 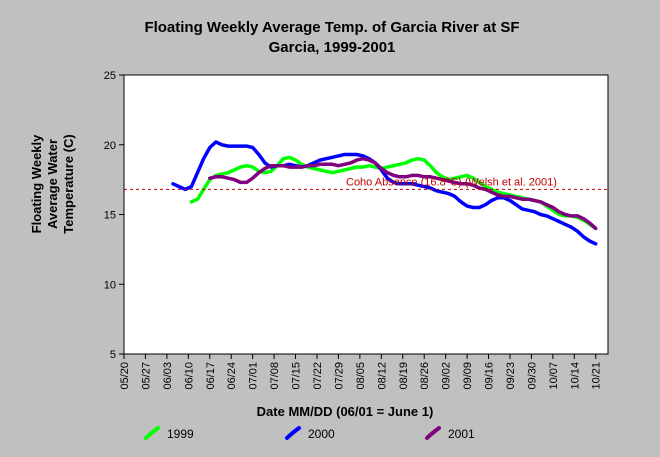 I want to click on legend: 1999 2000 2001, so click(x=309, y=433).